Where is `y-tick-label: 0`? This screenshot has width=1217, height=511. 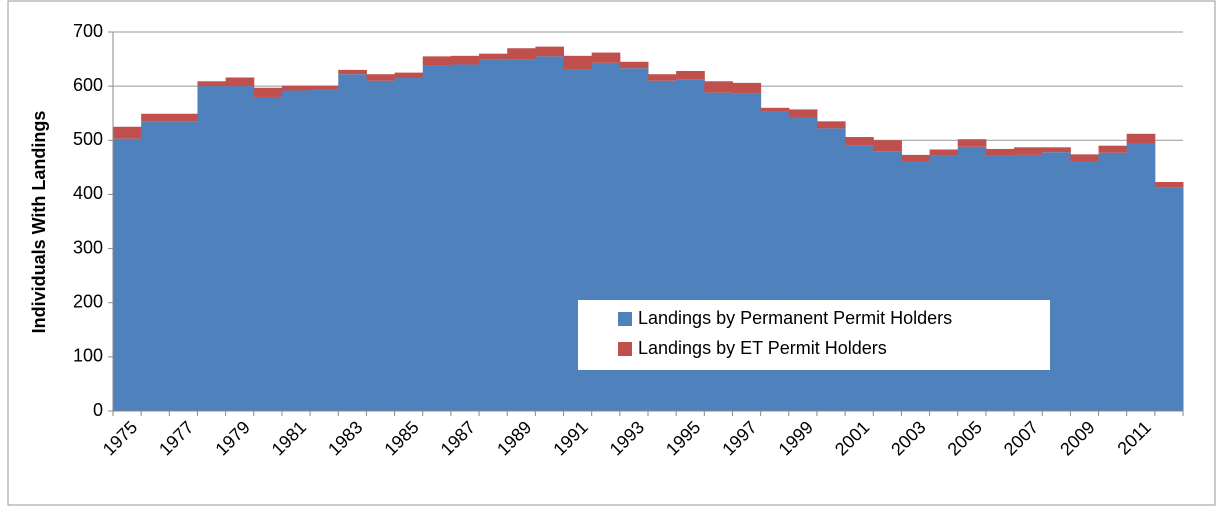 y-tick-label: 0 is located at coordinates (98, 410).